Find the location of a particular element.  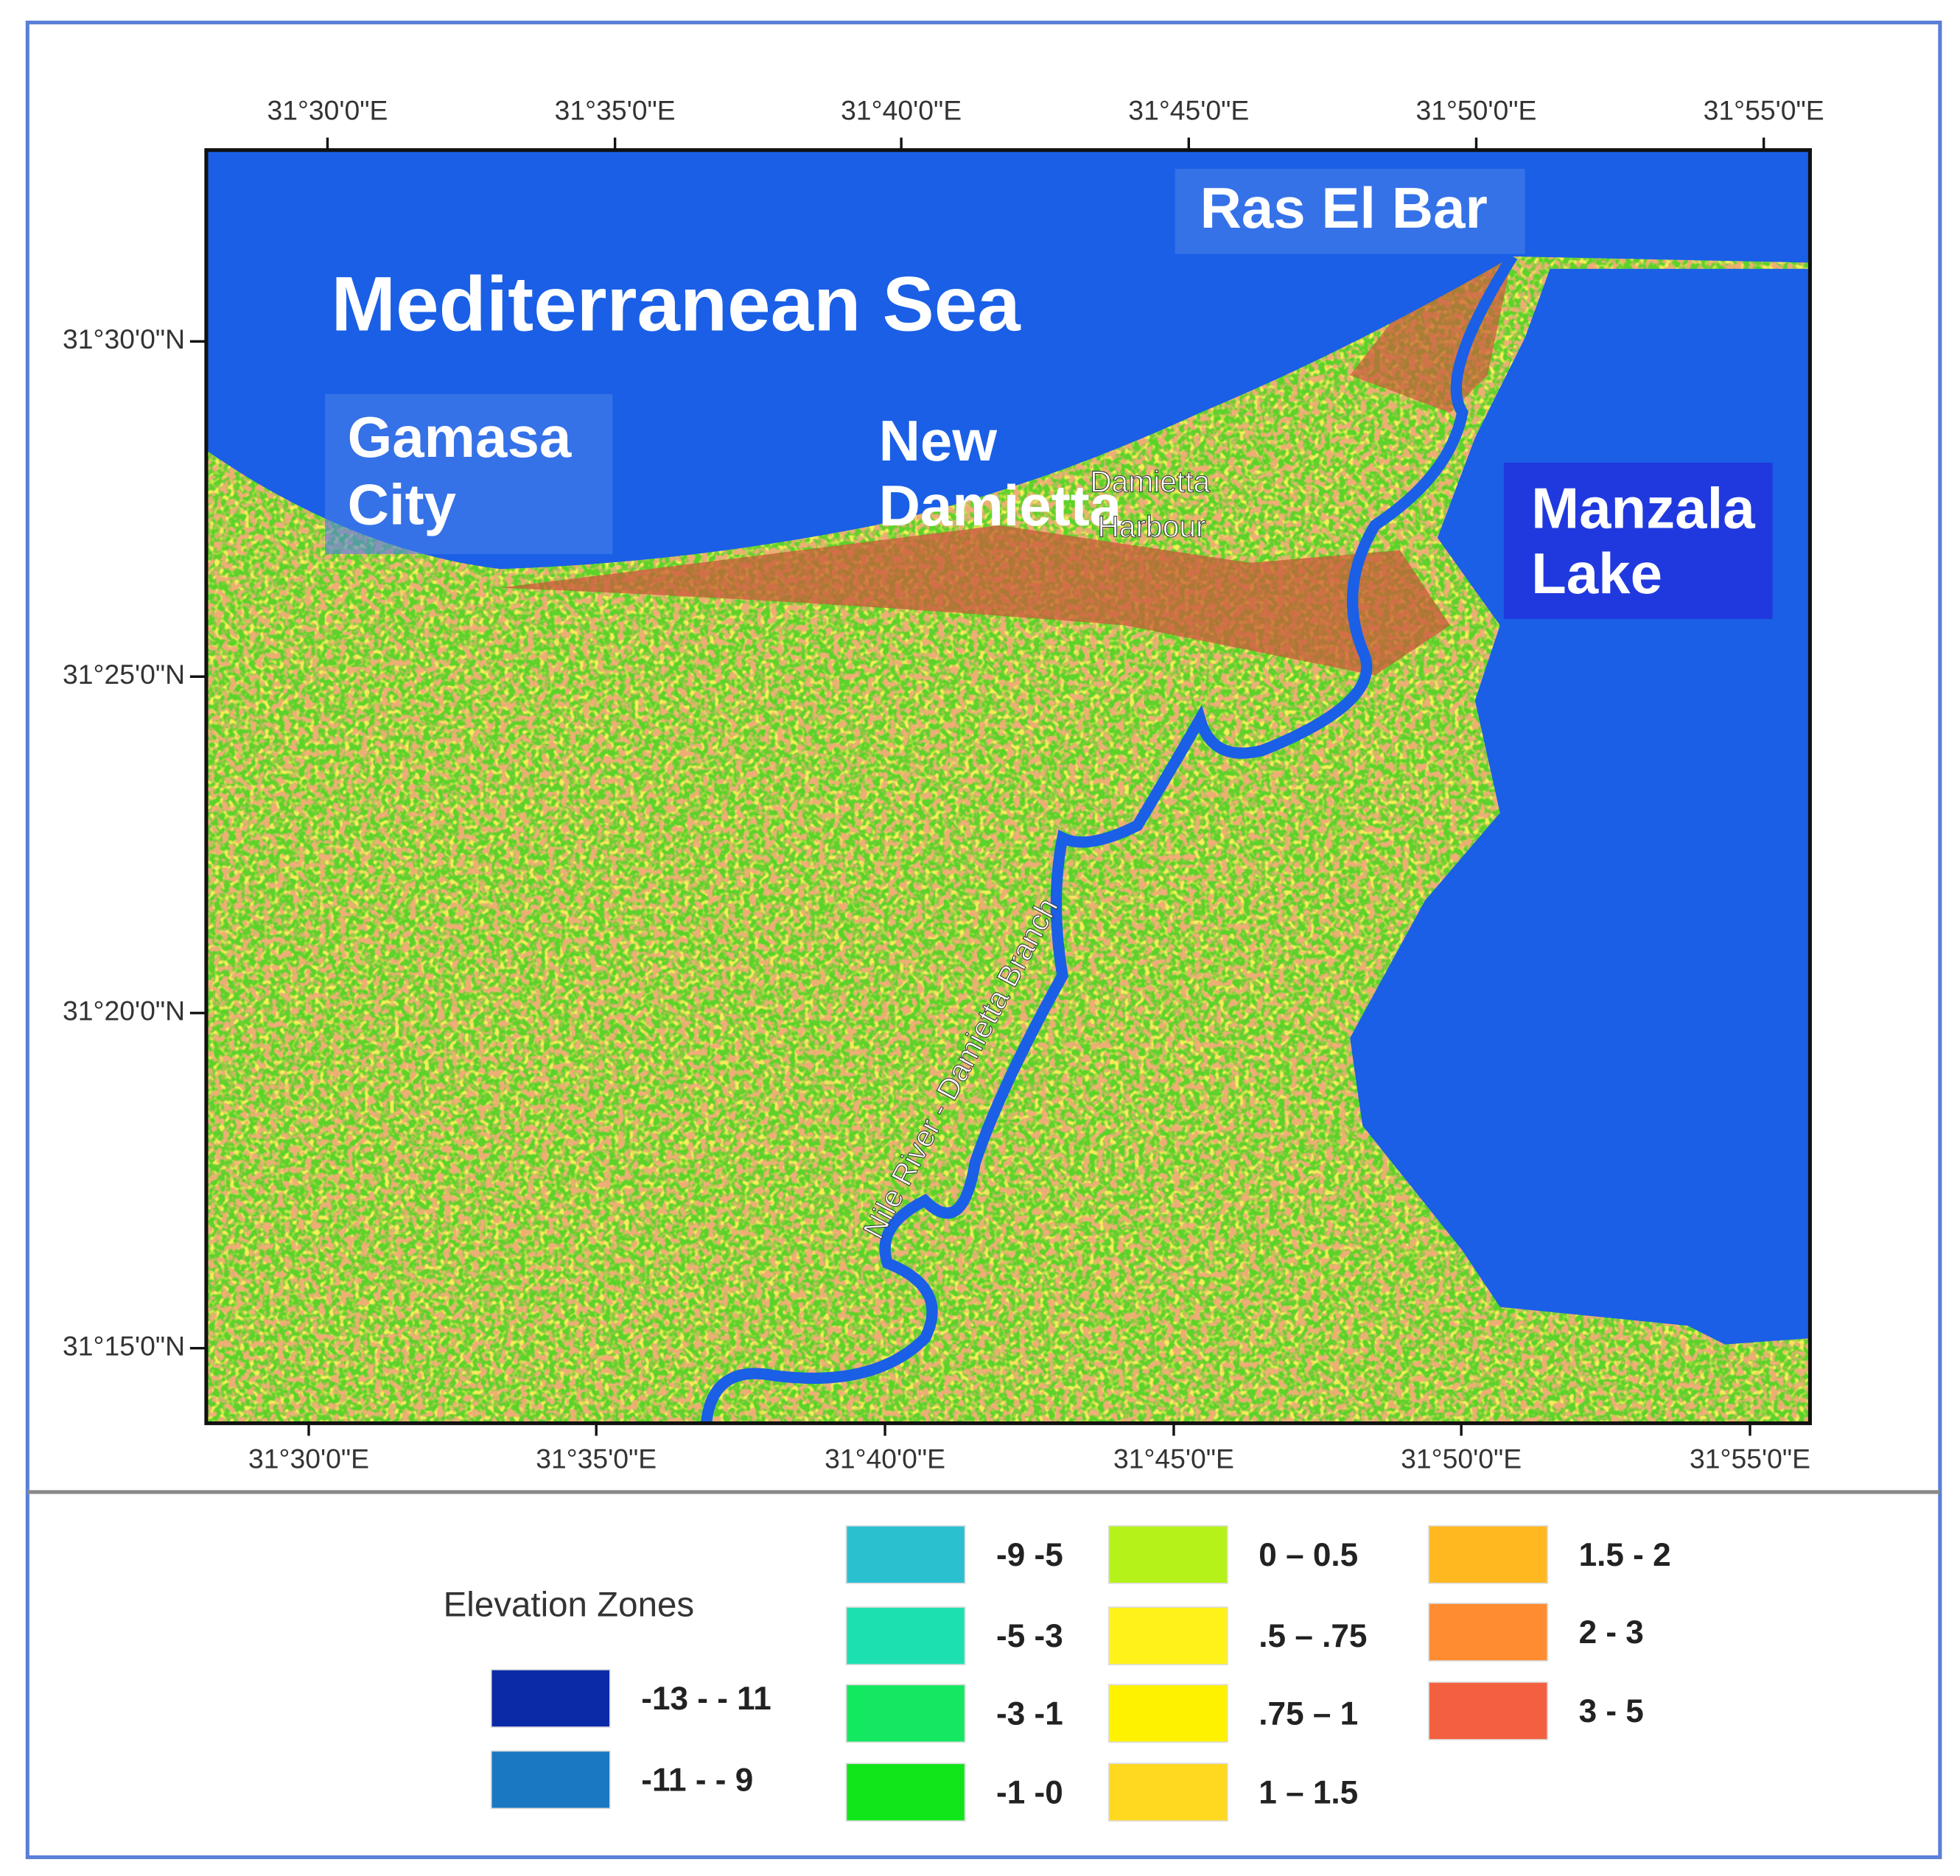

bottom-tick-label: 31°30'0"E is located at coordinates (308, 1458).